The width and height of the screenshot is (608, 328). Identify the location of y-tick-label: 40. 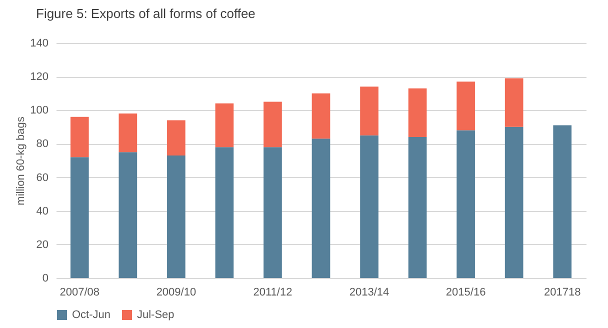
(42, 211).